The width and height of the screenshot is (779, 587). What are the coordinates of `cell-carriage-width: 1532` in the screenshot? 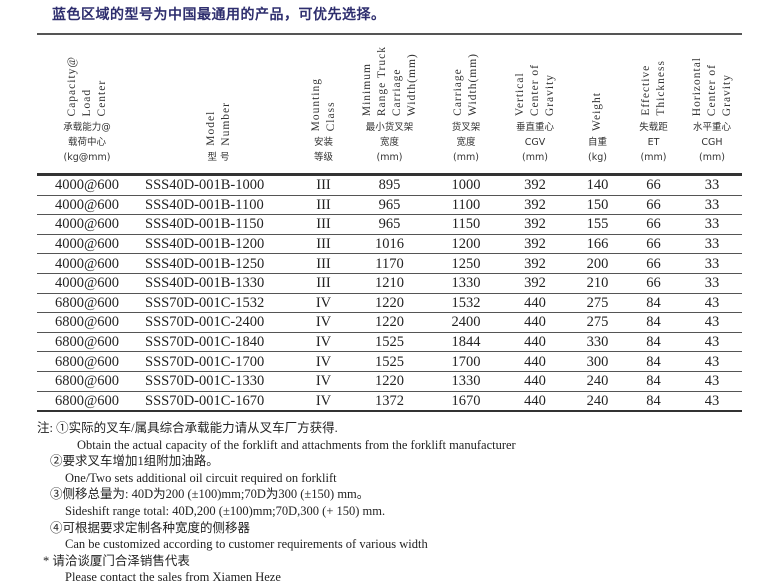 It's located at (466, 303).